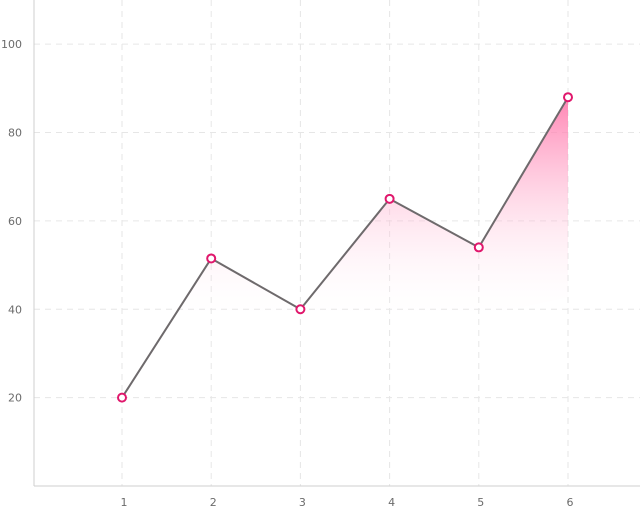 Image resolution: width=640 pixels, height=510 pixels. I want to click on x-tick-label: 5, so click(480, 502).